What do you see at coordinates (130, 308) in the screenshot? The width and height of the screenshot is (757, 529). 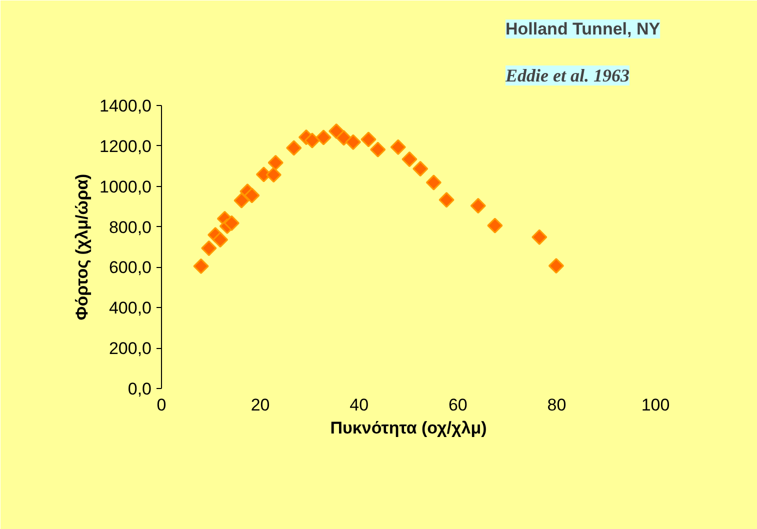 I see `y-tick-label: 400,0` at bounding box center [130, 308].